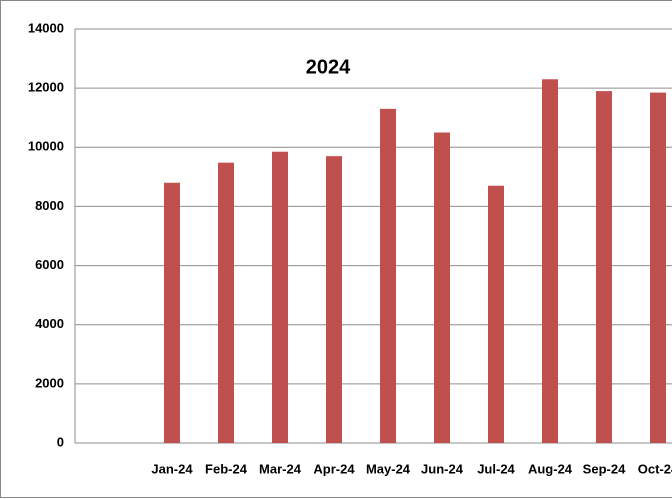 The width and height of the screenshot is (672, 499). What do you see at coordinates (172, 468) in the screenshot?
I see `x-tick-label: Jan-24` at bounding box center [172, 468].